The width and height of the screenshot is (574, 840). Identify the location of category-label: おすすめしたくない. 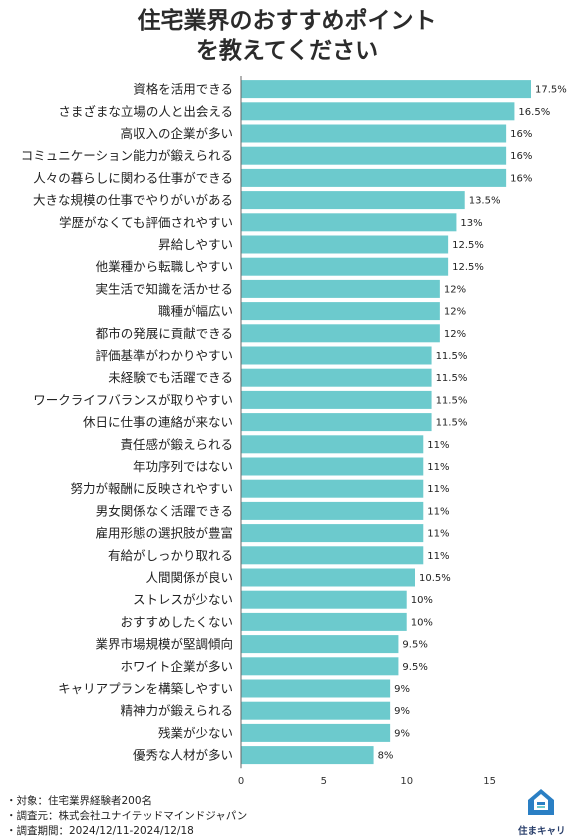
(176, 621).